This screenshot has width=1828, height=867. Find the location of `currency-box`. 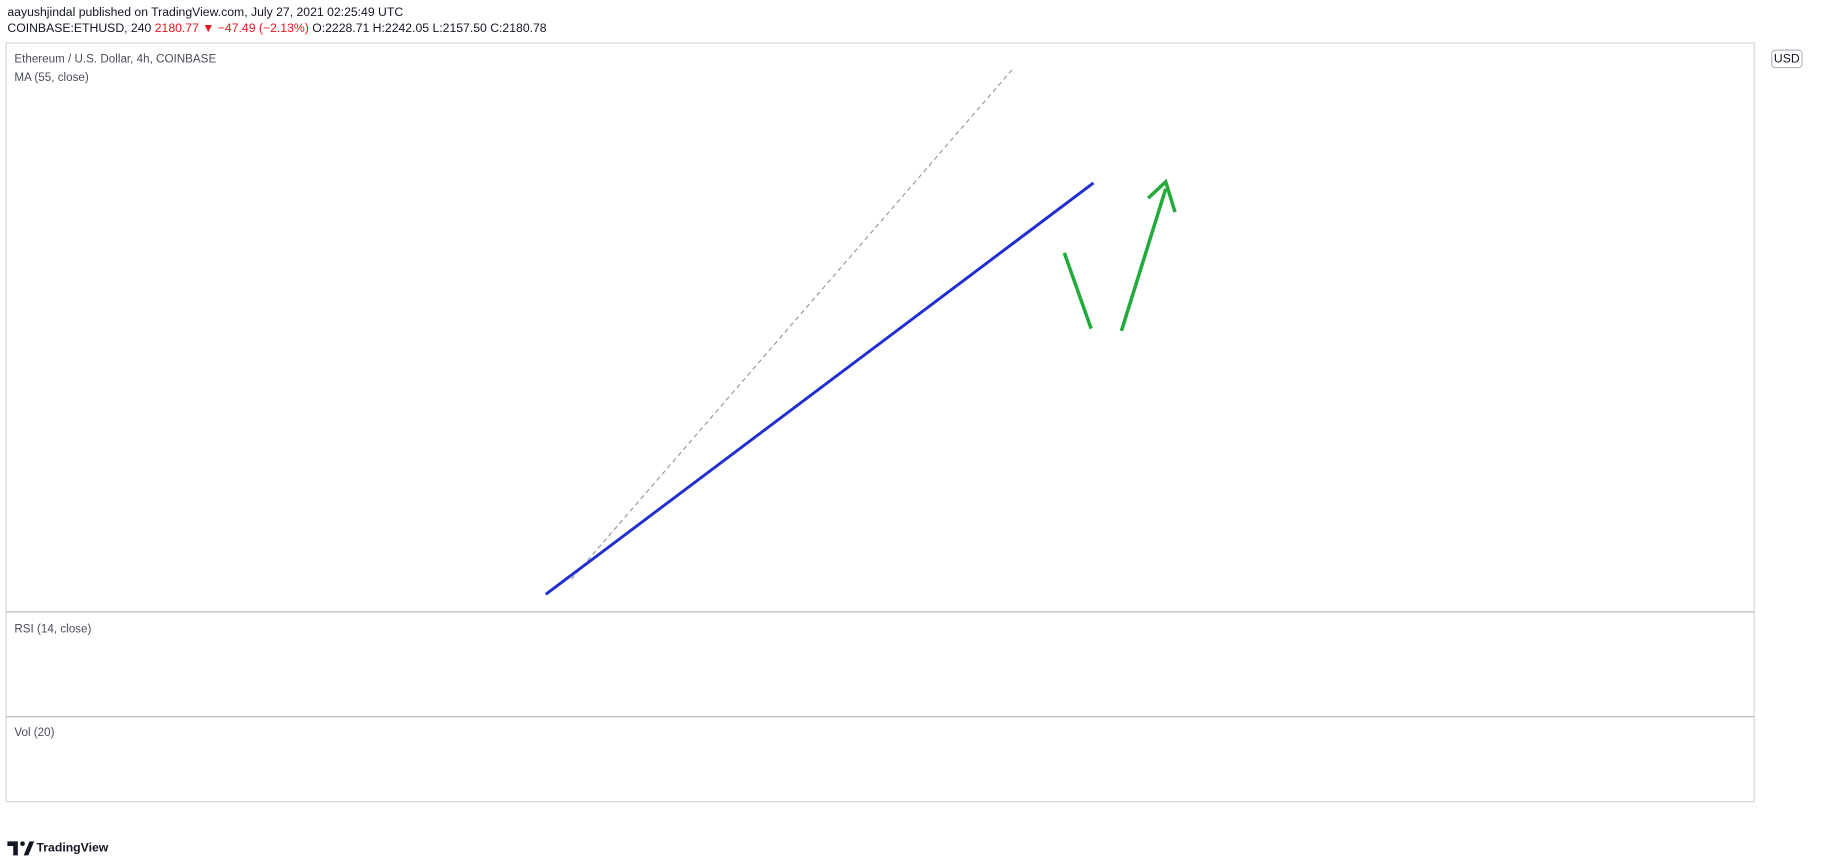

currency-box is located at coordinates (1787, 59).